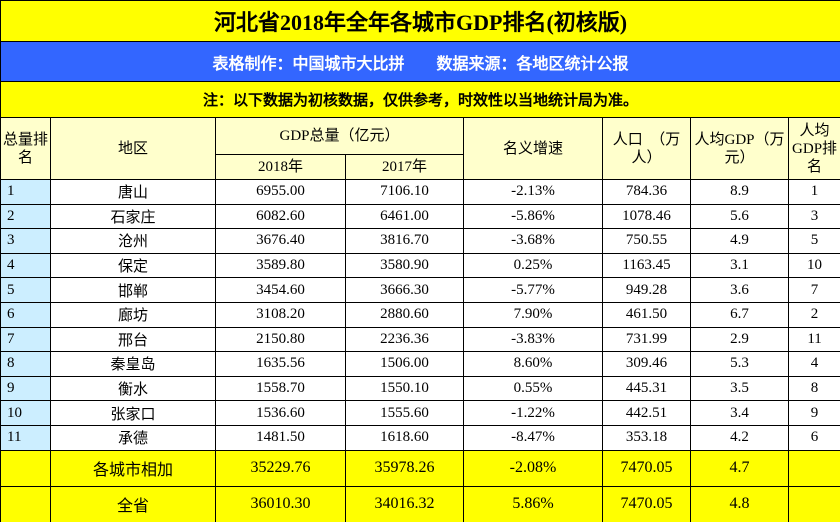 This screenshot has height=522, width=840. What do you see at coordinates (420, 61) in the screenshot?
I see `credit: 表格制作：中国城市大比拼 数据来源：各地区统计公报` at bounding box center [420, 61].